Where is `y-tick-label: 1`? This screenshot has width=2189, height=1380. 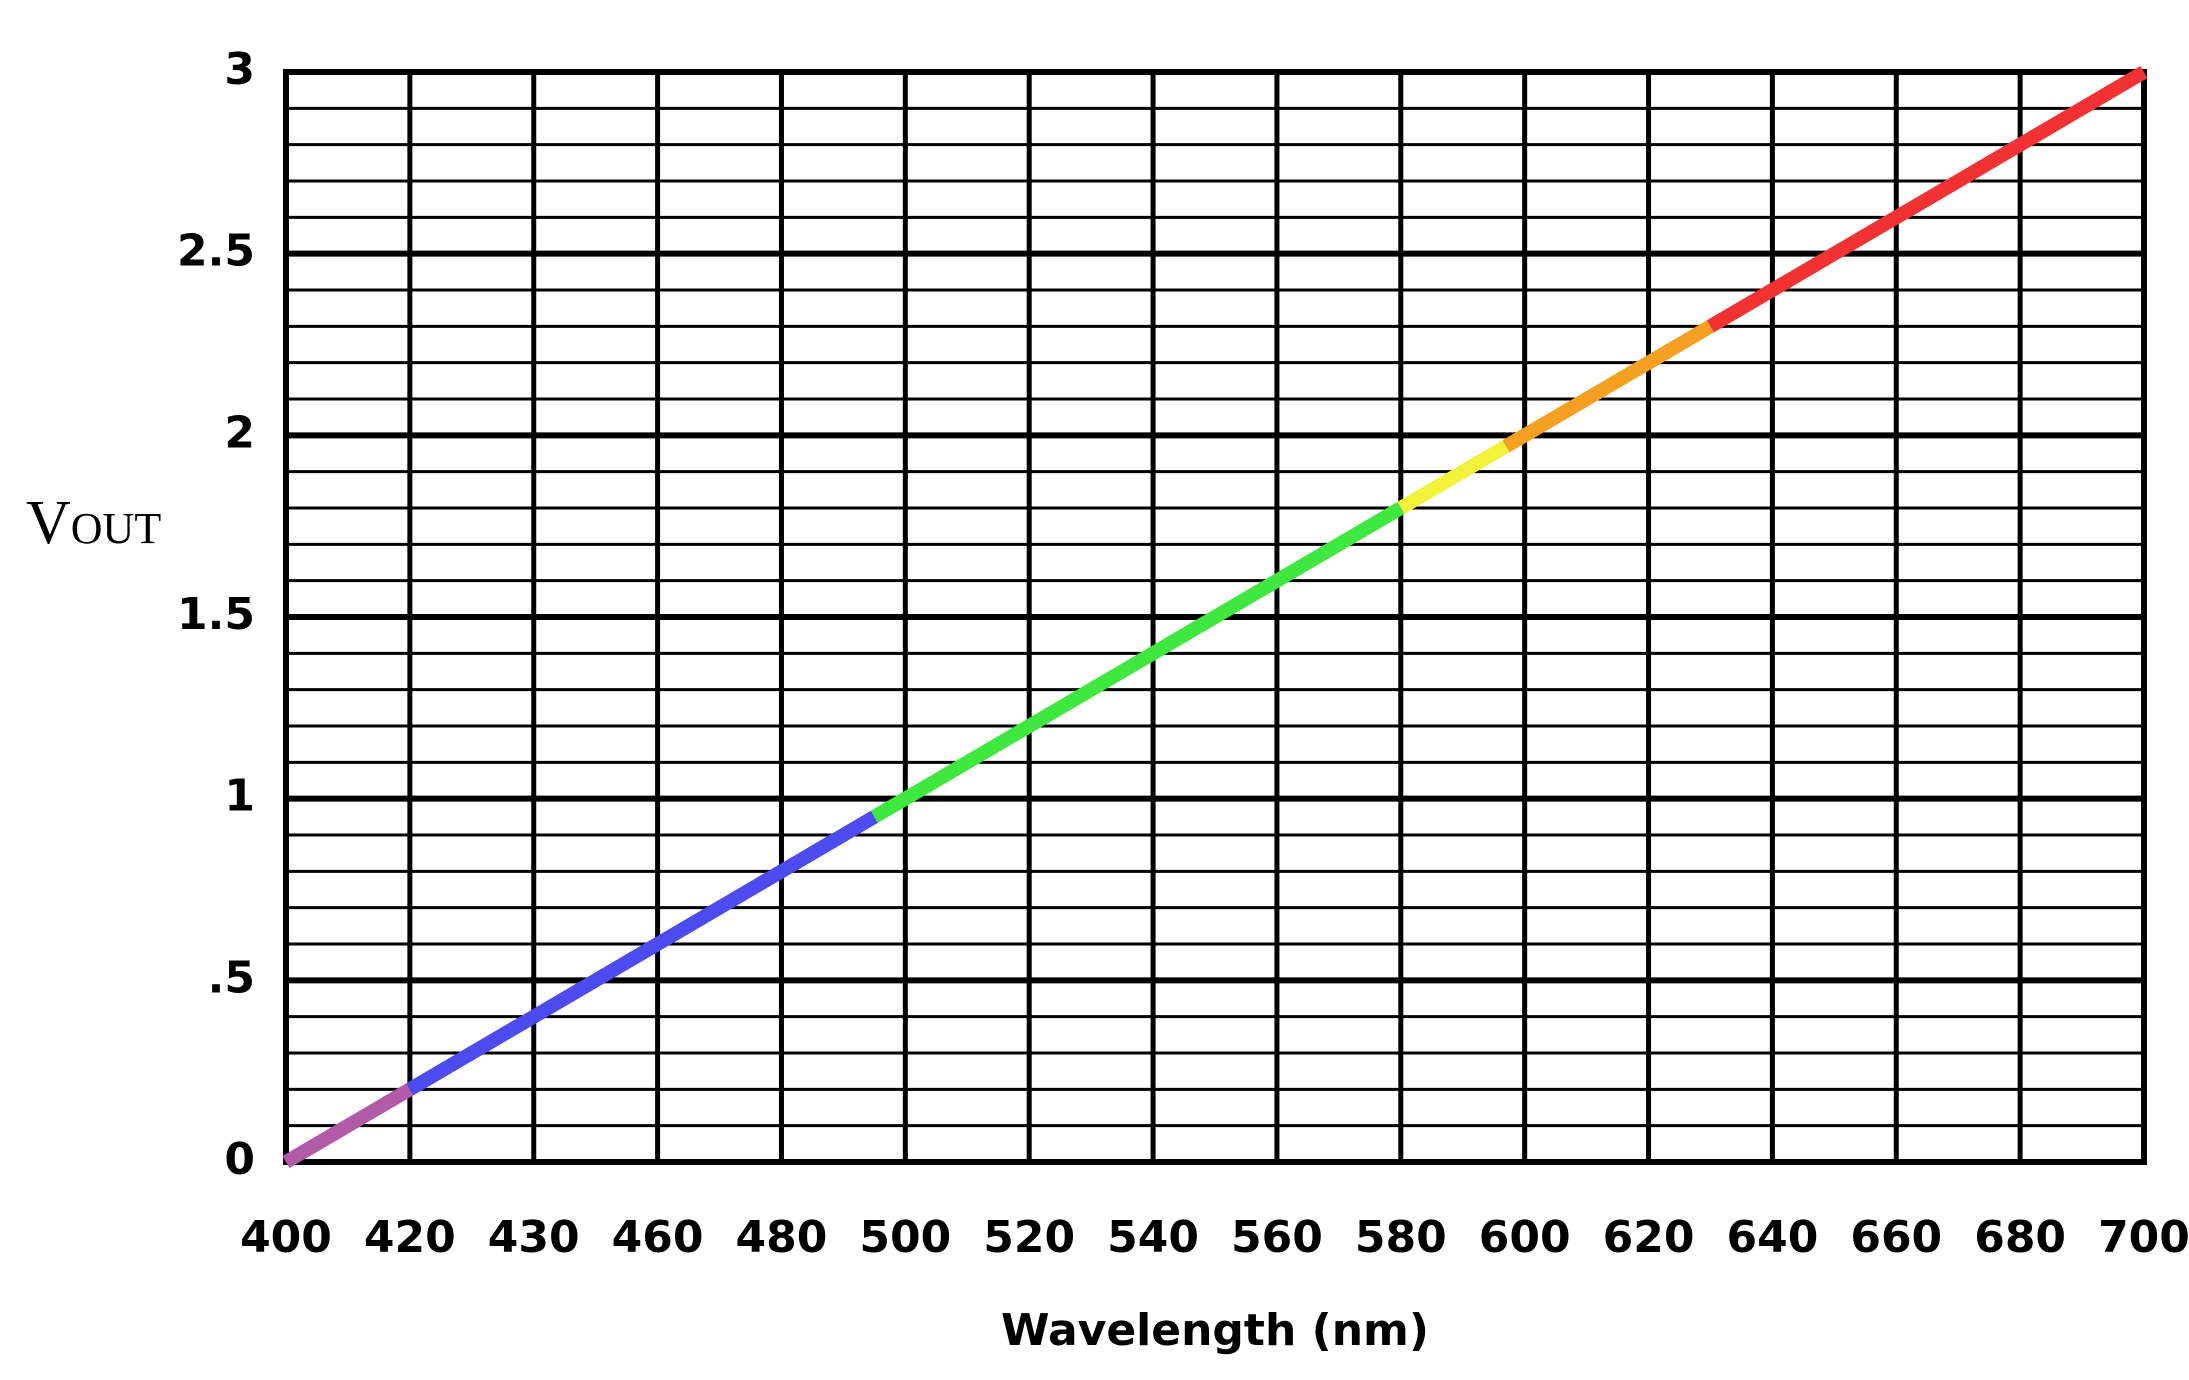
y-tick-label: 1 is located at coordinates (239, 796).